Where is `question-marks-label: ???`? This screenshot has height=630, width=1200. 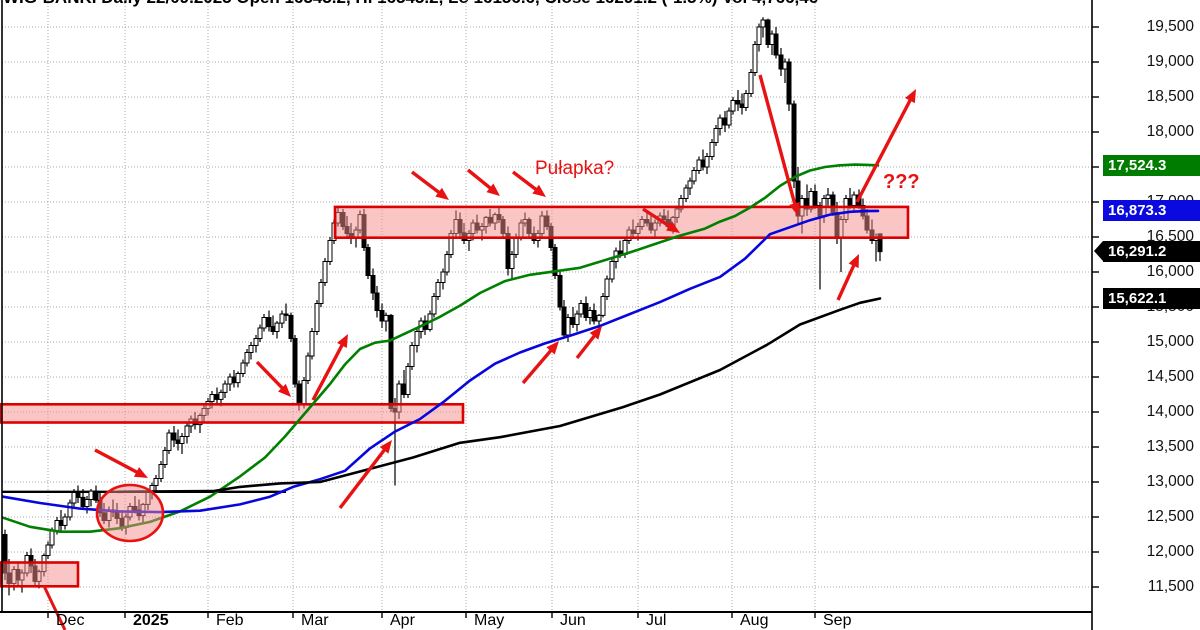
question-marks-label: ??? is located at coordinates (901, 182).